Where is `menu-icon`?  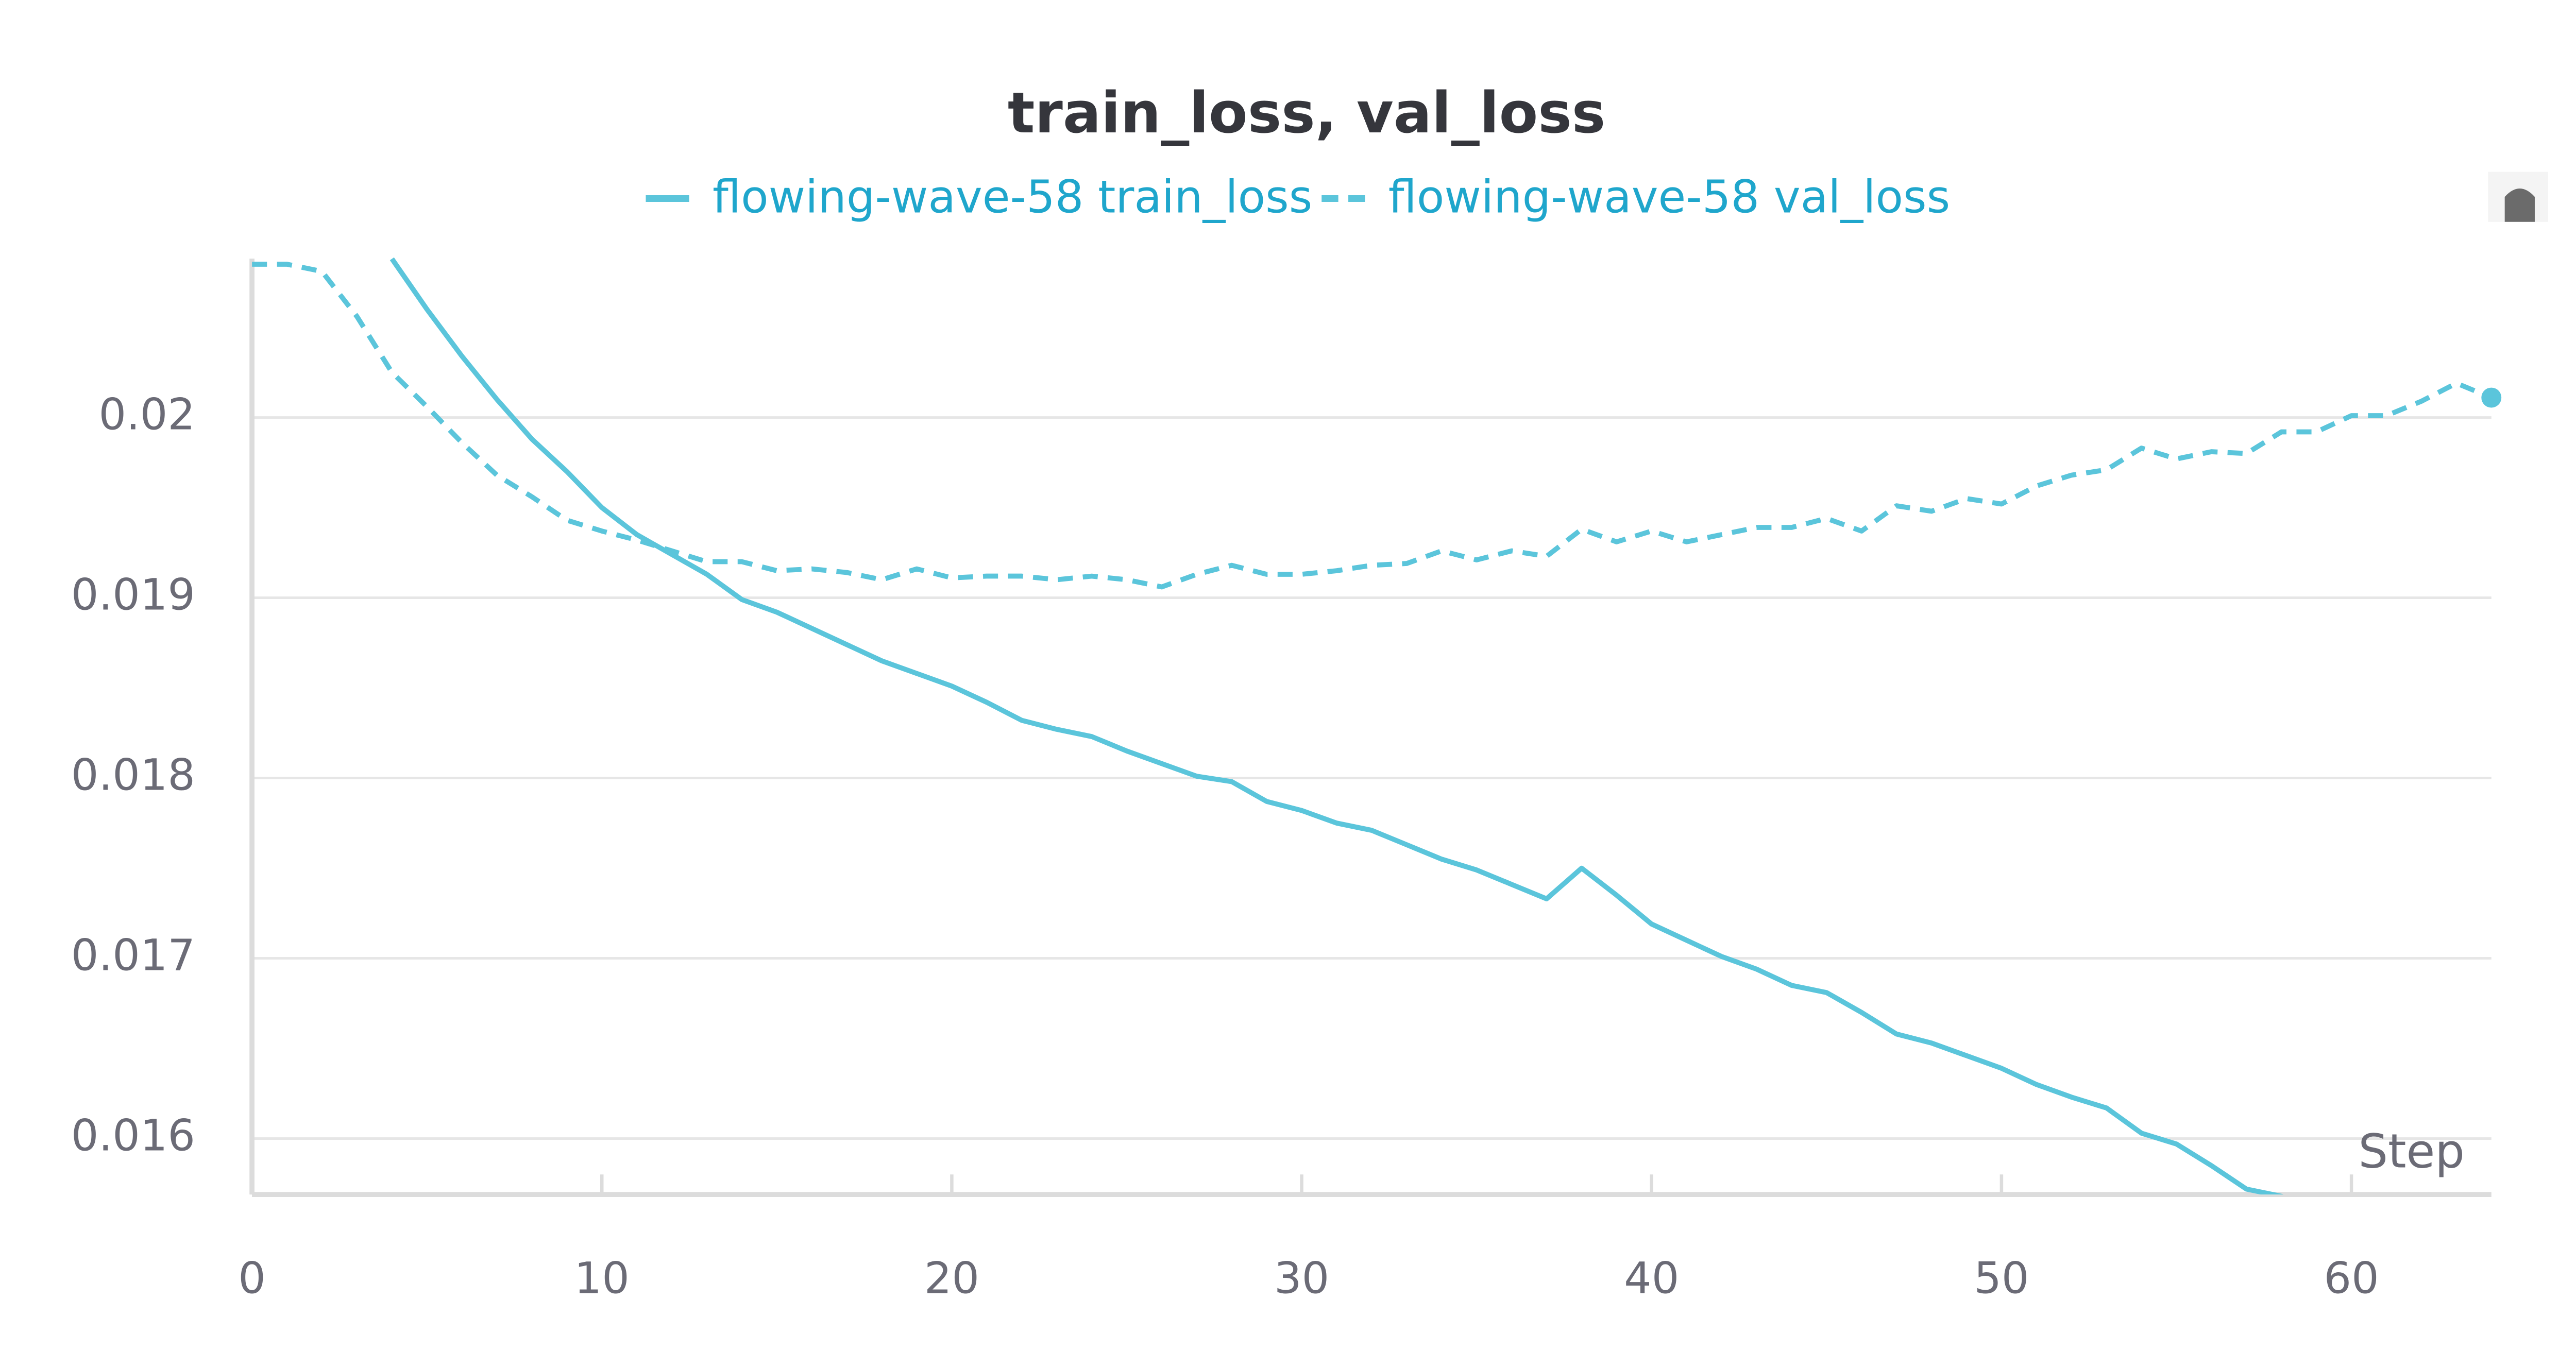 menu-icon is located at coordinates (2518, 197).